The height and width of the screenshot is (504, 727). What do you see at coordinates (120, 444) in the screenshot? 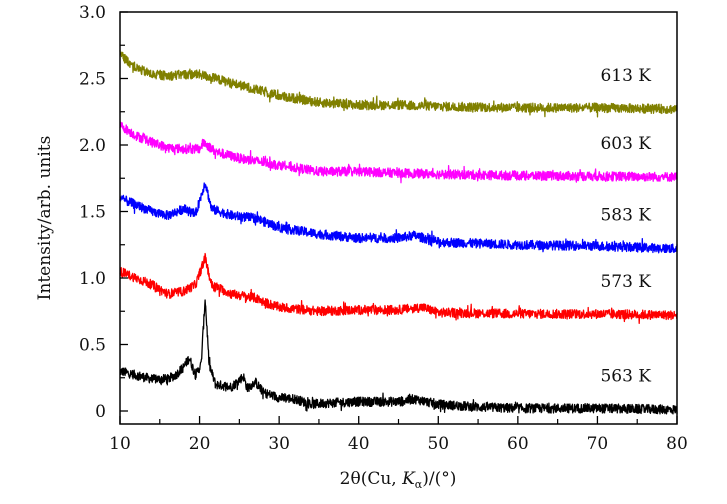
I see `x-tick-label: 10` at bounding box center [120, 444].